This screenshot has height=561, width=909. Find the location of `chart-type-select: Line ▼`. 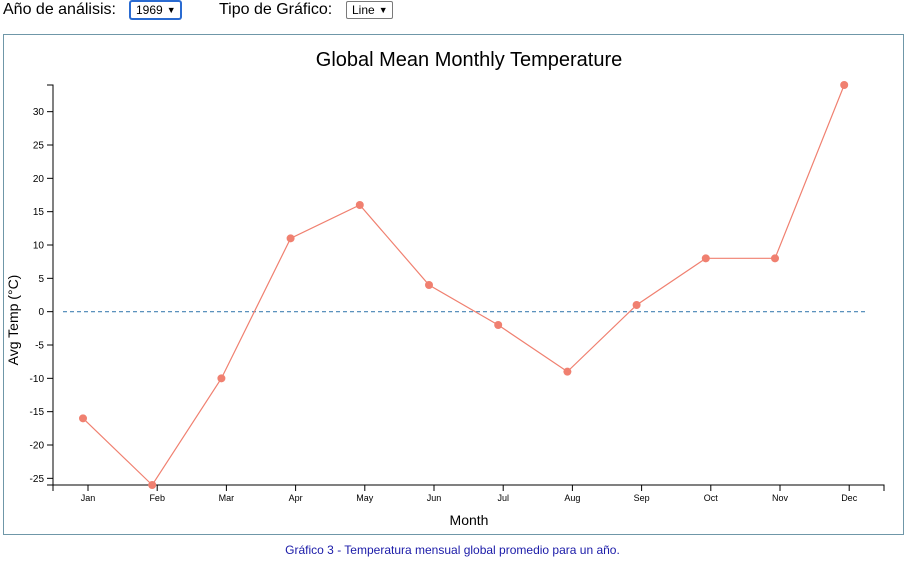

chart-type-select: Line ▼ is located at coordinates (369, 10).